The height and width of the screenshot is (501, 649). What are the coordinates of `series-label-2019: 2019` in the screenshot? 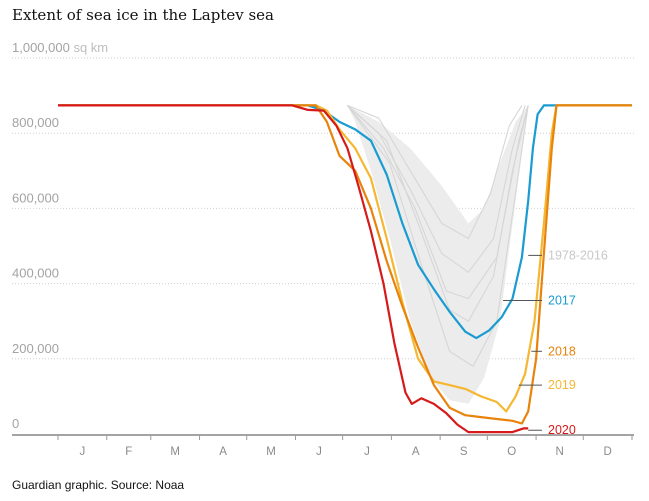 It's located at (562, 385).